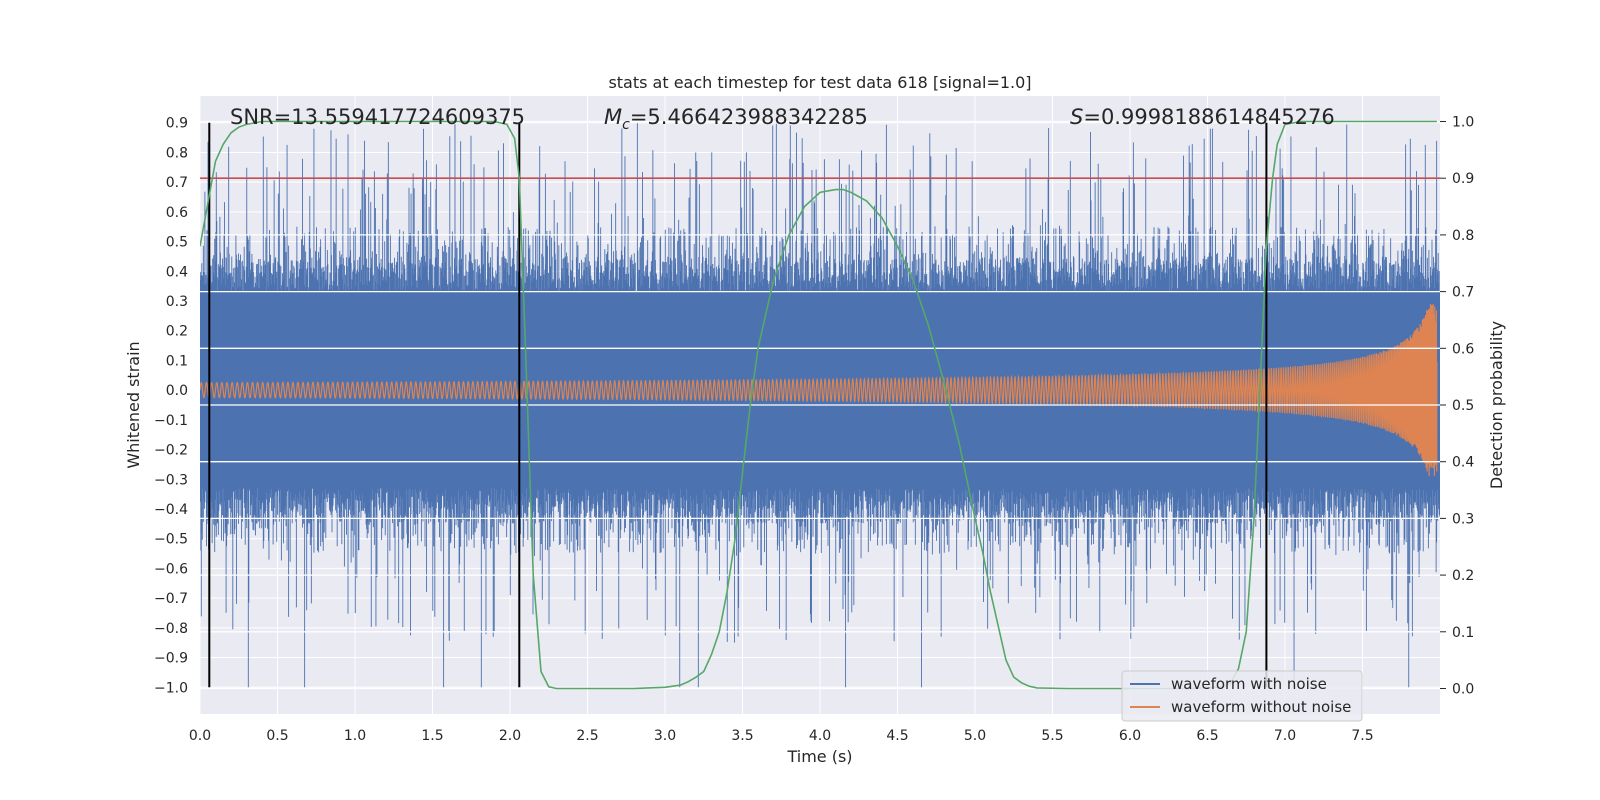 The width and height of the screenshot is (1600, 800). Describe the element at coordinates (171, 540) in the screenshot. I see `left-tick-label: −0.5` at that location.